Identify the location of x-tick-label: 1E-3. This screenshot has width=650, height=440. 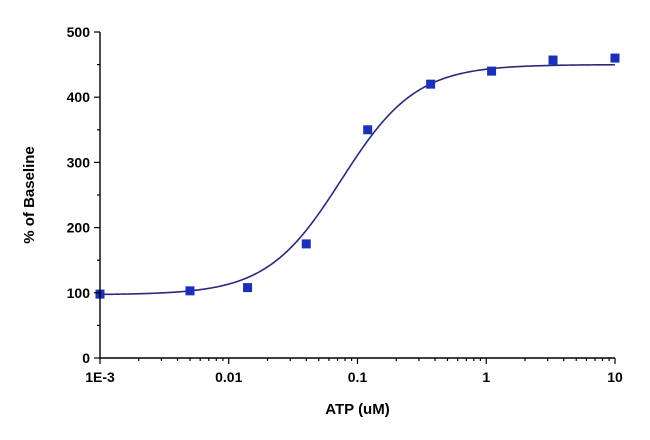
(100, 377).